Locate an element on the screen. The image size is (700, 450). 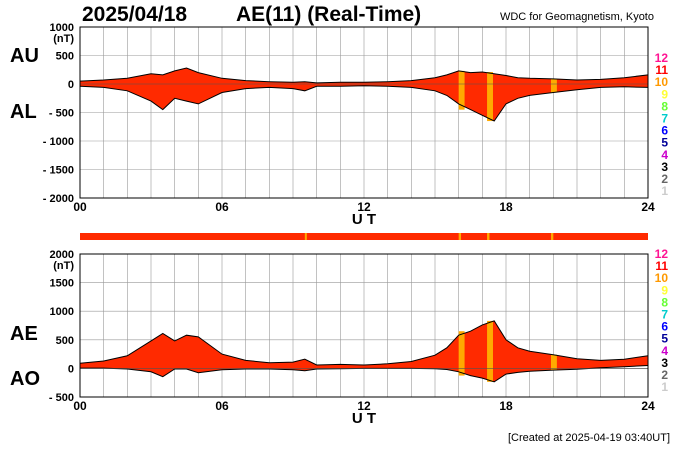
series-line-au is located at coordinates (364, 75).